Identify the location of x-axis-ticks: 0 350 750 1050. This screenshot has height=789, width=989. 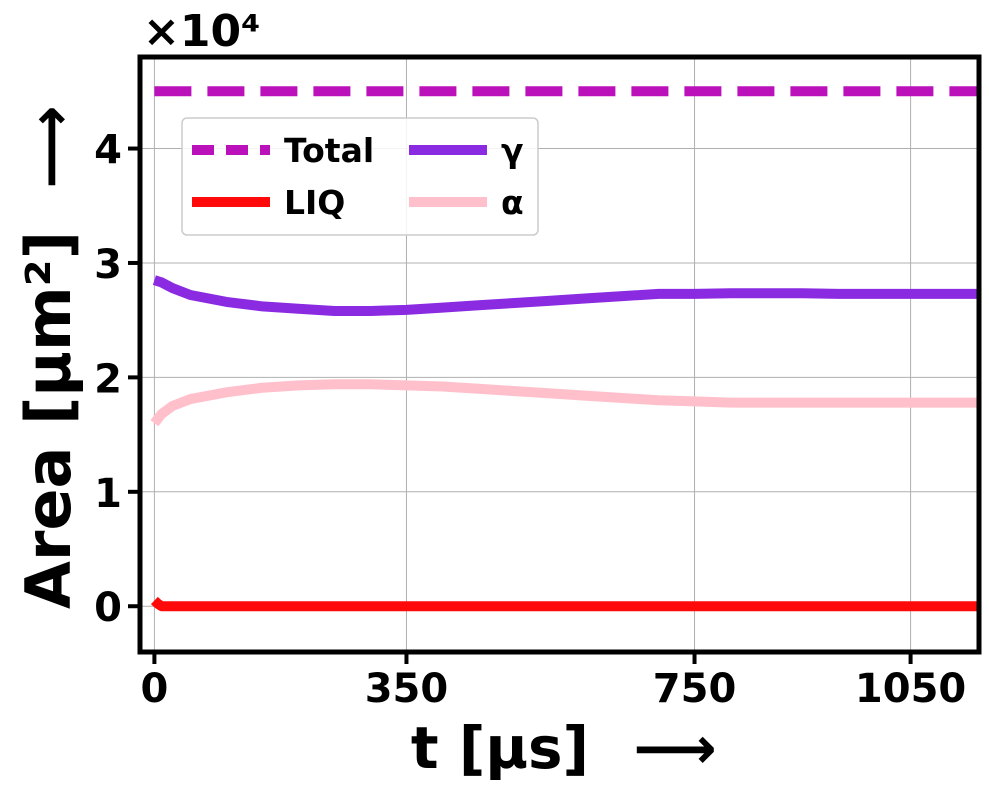
(553, 682).